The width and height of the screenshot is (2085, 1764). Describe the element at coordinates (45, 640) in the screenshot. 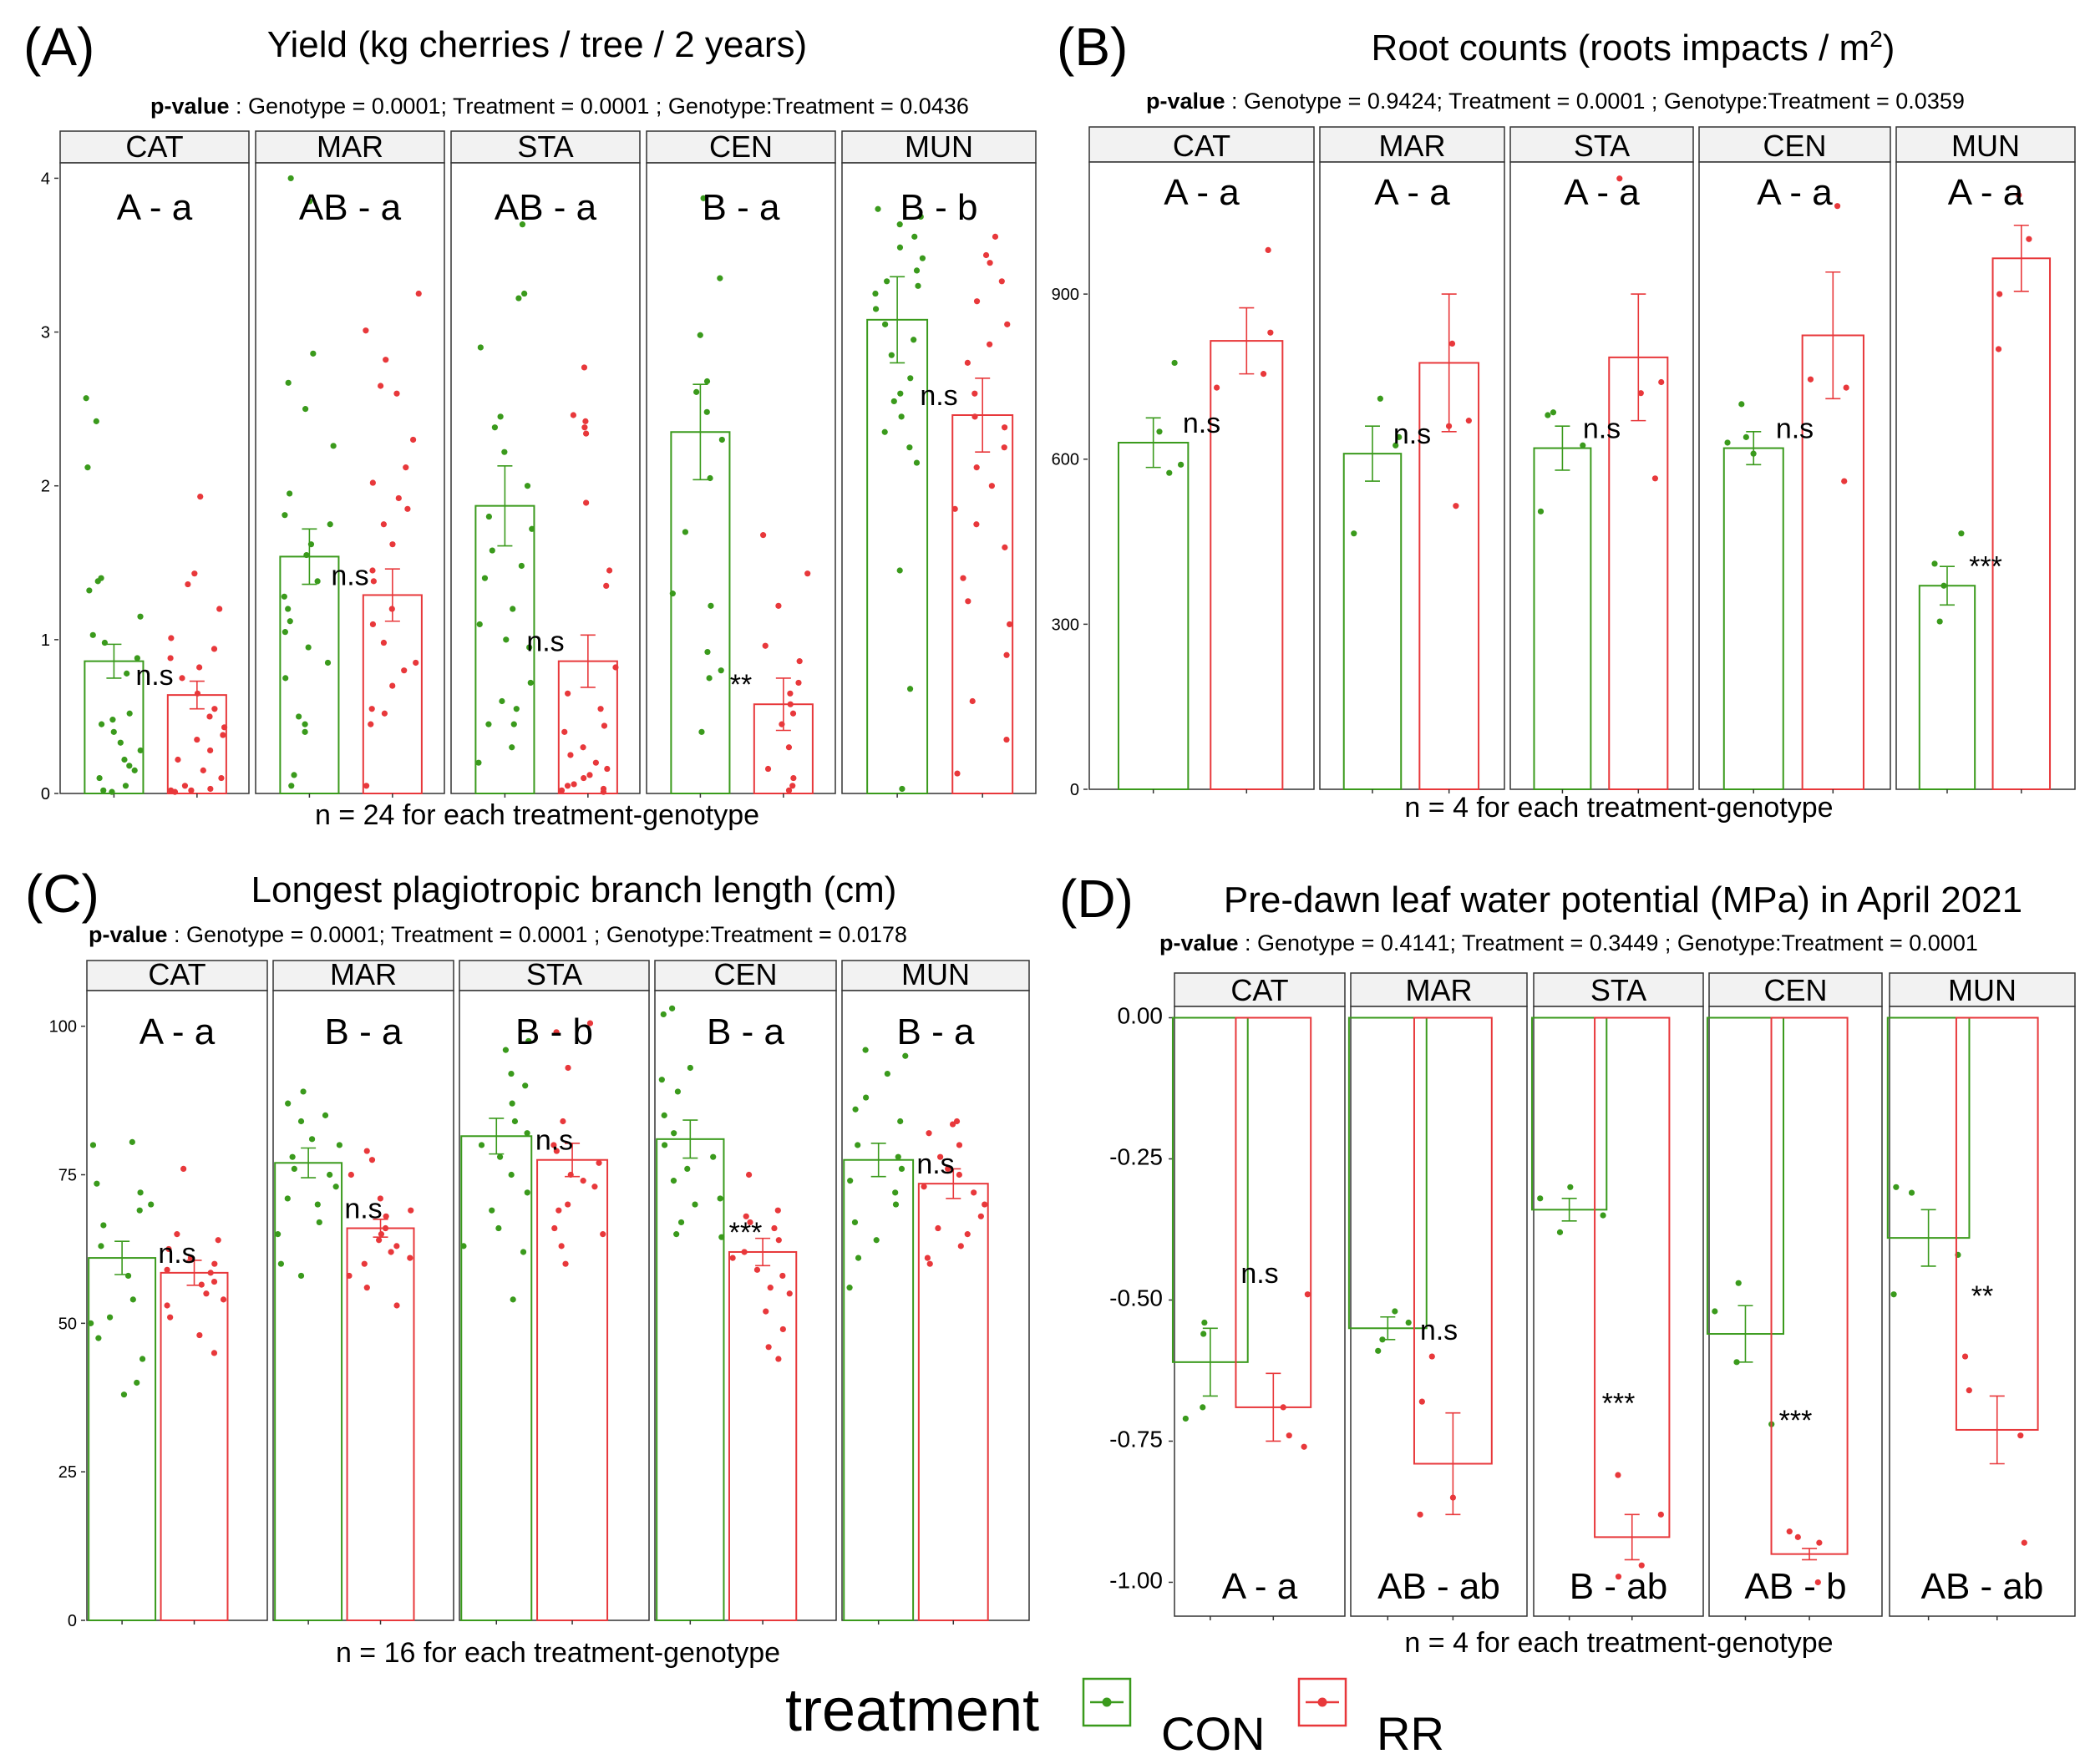

I see `y-tick-label: 1` at that location.